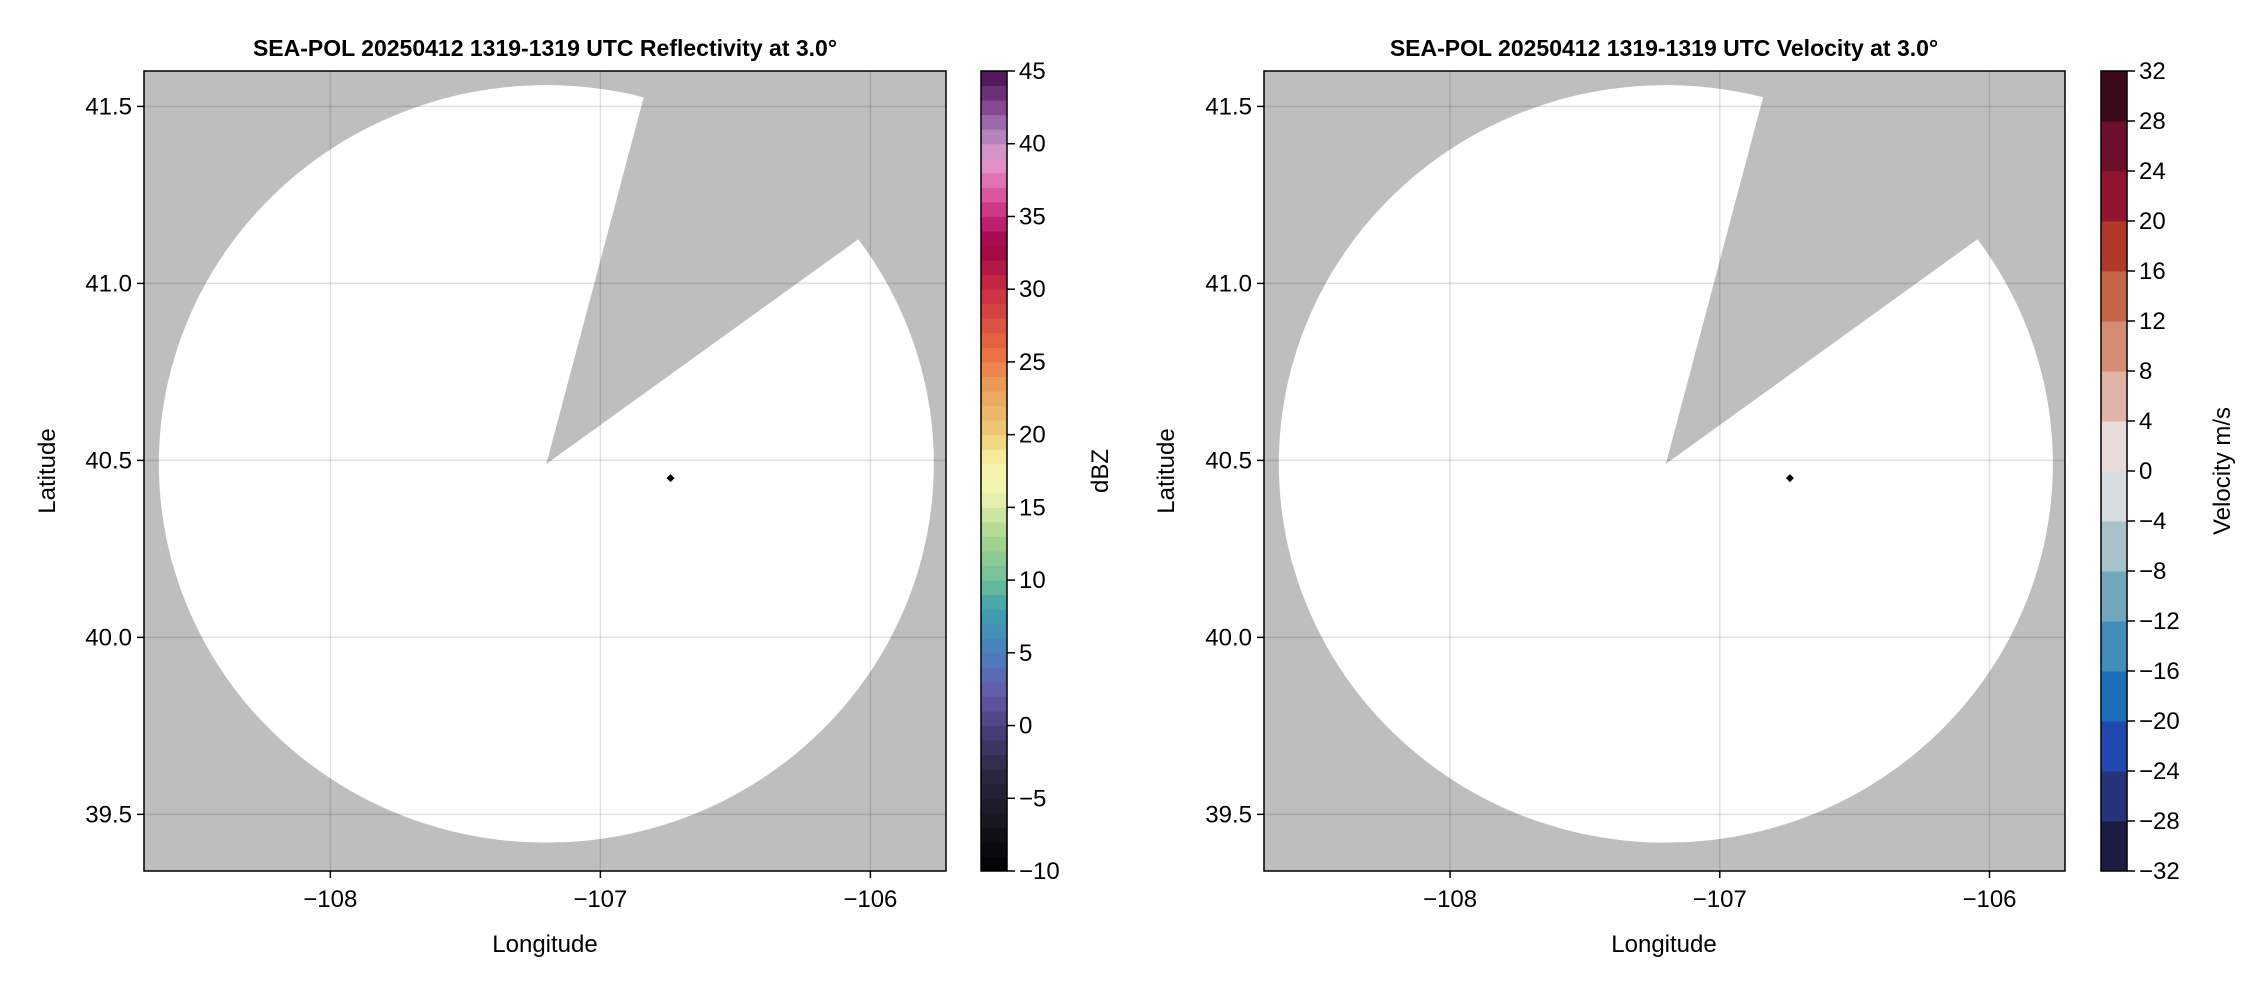 Image resolution: width=2262 pixels, height=995 pixels. I want to click on reflectivity-ylabel: Latitude, so click(47, 470).